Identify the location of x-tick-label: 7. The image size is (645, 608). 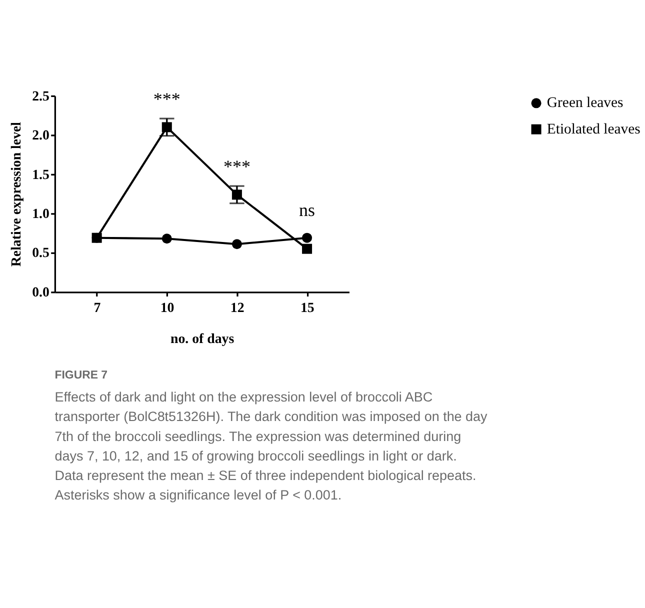
(97, 308).